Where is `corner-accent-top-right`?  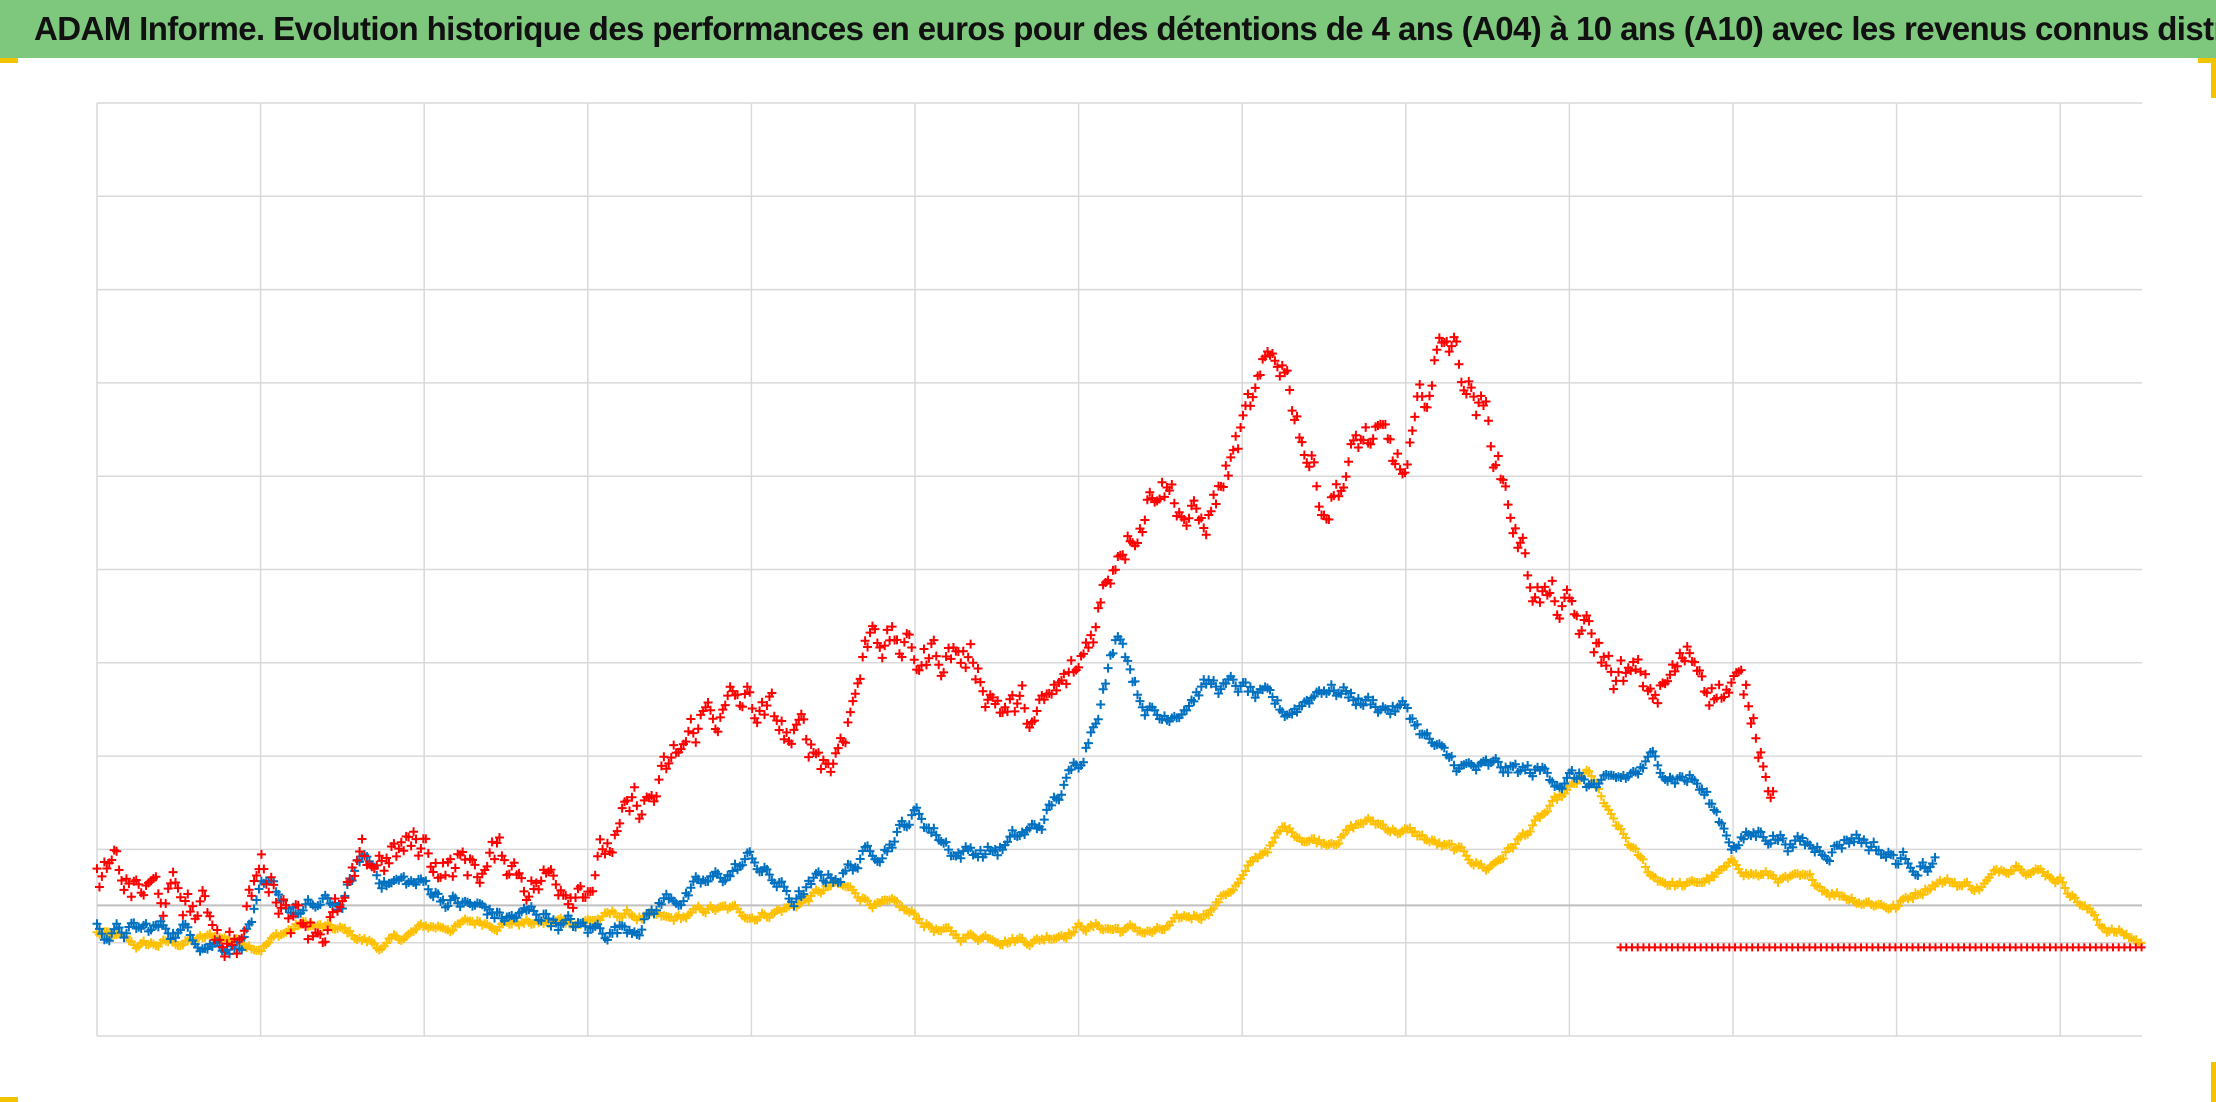 corner-accent-top-right is located at coordinates (2207, 60).